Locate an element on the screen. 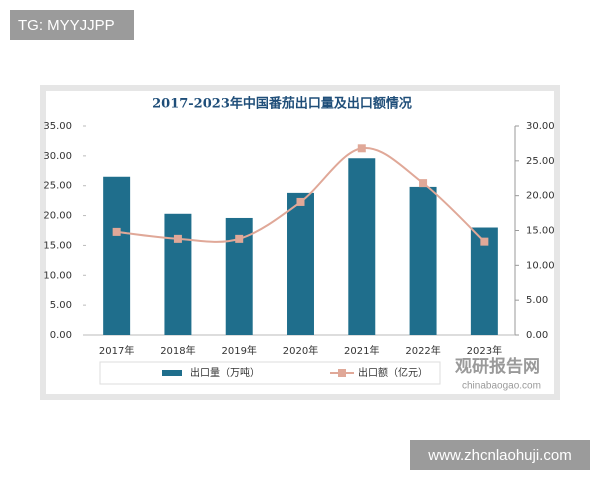  x-tick-label: 2019年 is located at coordinates (238, 350).